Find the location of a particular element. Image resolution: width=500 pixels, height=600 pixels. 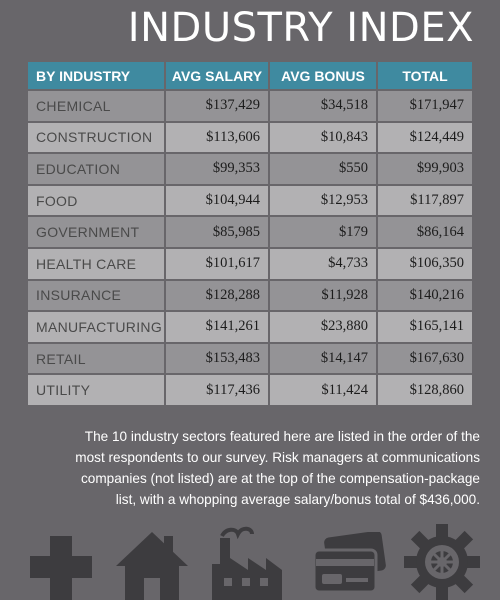

table-header-row: BY INDUSTRY AVG SALARY AVG BONUS TOTAL is located at coordinates (250, 75).